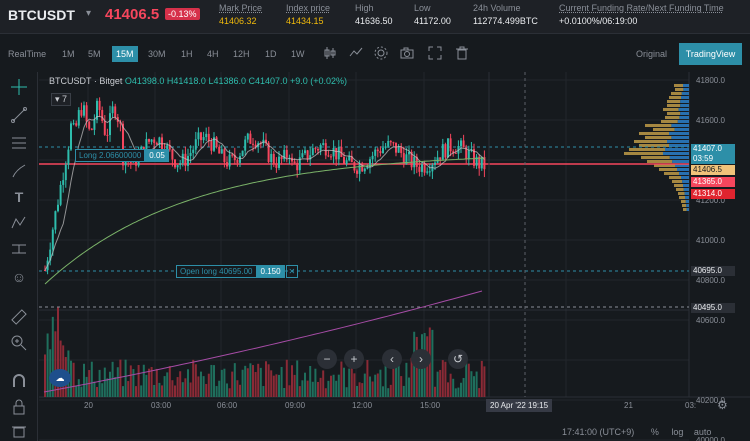  I want to click on zoom-icon, so click(19, 343).